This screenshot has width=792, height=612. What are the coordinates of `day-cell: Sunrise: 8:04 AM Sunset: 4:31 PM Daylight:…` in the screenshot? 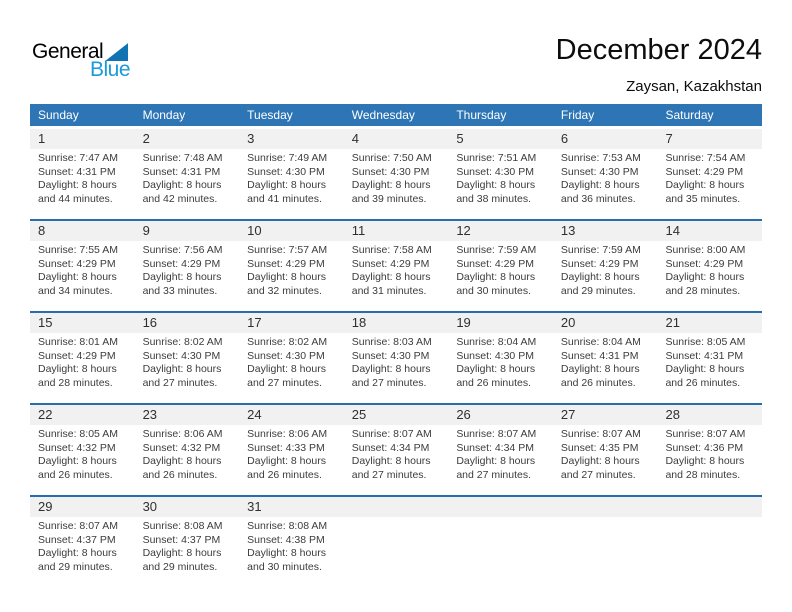 It's located at (605, 363).